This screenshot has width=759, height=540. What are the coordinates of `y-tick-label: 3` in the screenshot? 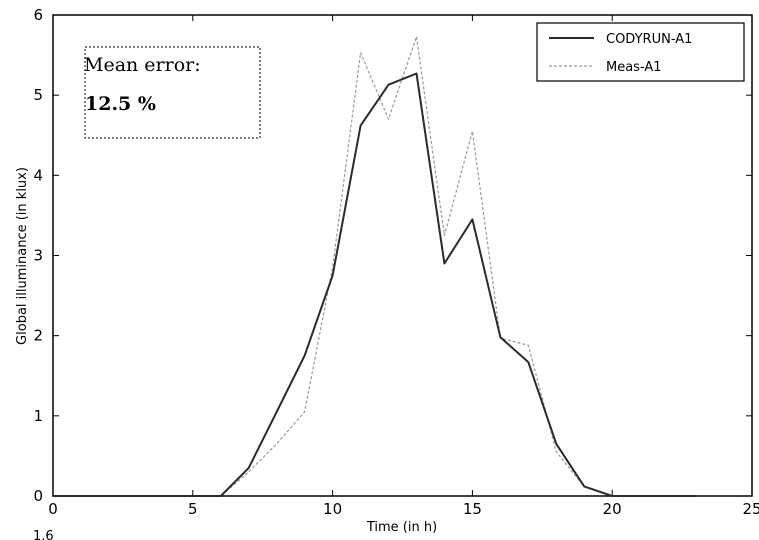 It's located at (38, 256).